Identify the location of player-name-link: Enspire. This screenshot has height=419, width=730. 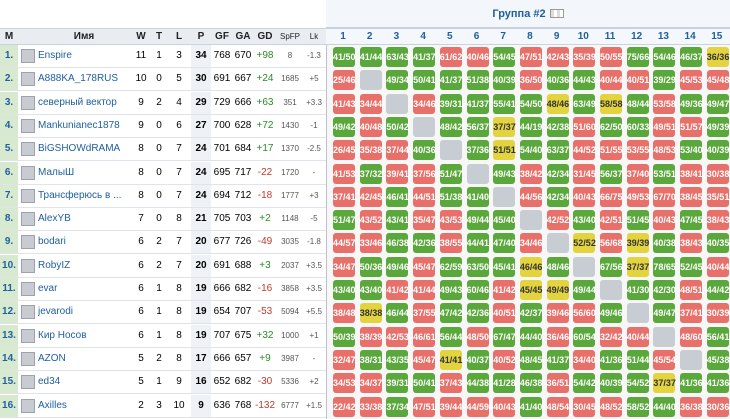
(55, 55).